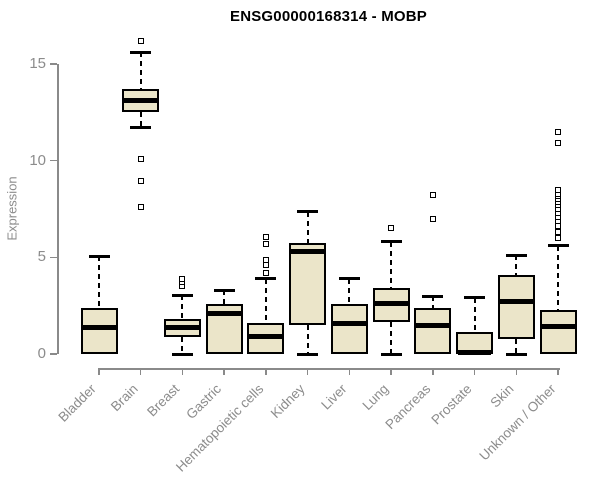 The width and height of the screenshot is (600, 500). Describe the element at coordinates (408, 407) in the screenshot. I see `x-tick-label: Pancreas` at that location.